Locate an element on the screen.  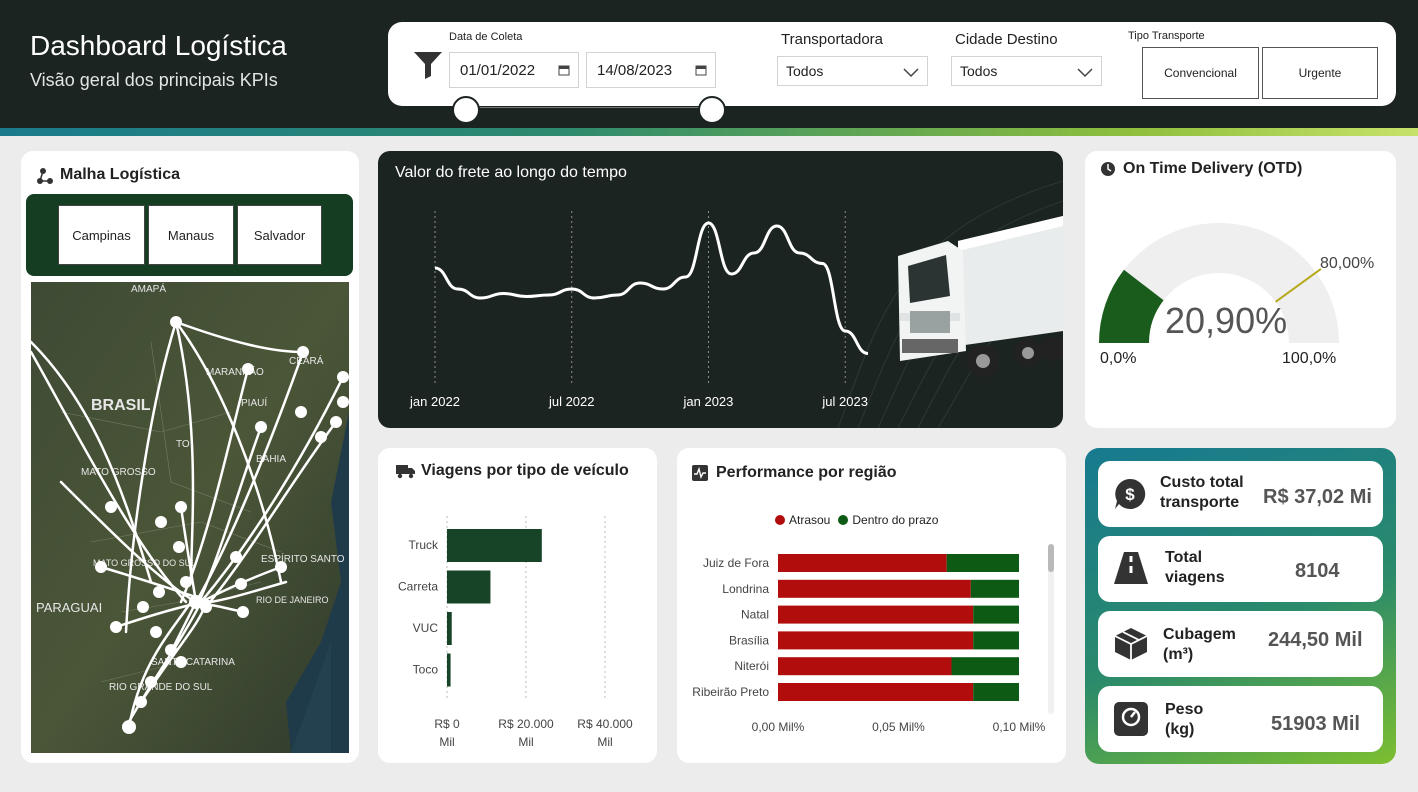
date-slider-start-handle is located at coordinates (466, 110).